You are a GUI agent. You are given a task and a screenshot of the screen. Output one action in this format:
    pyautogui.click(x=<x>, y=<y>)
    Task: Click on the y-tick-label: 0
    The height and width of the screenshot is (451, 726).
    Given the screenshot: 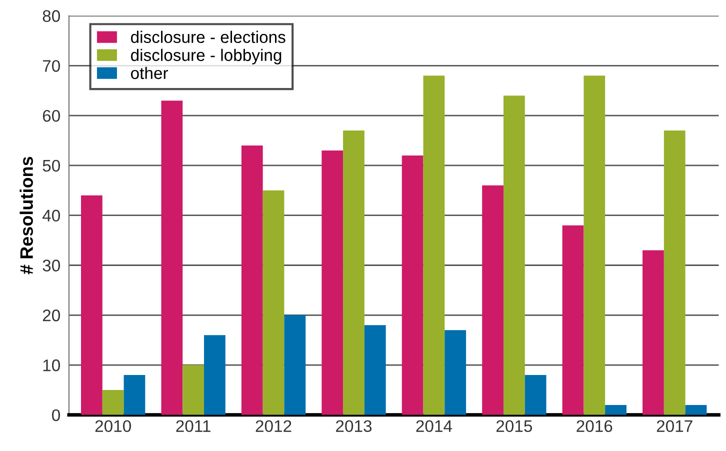 What is the action you would take?
    pyautogui.click(x=56, y=415)
    